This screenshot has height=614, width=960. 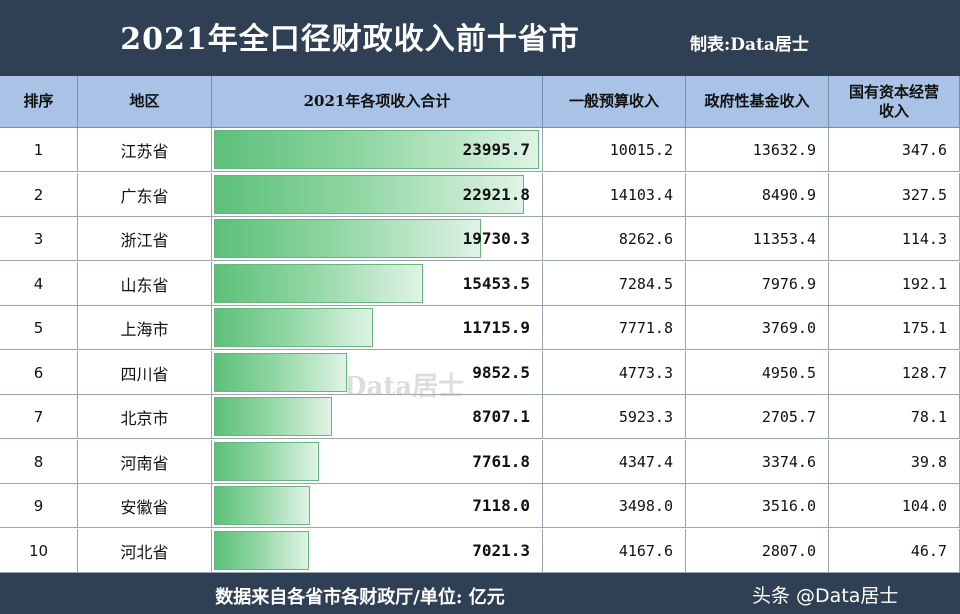 What do you see at coordinates (614, 328) in the screenshot?
I see `general-budget-cell: 7771.8` at bounding box center [614, 328].